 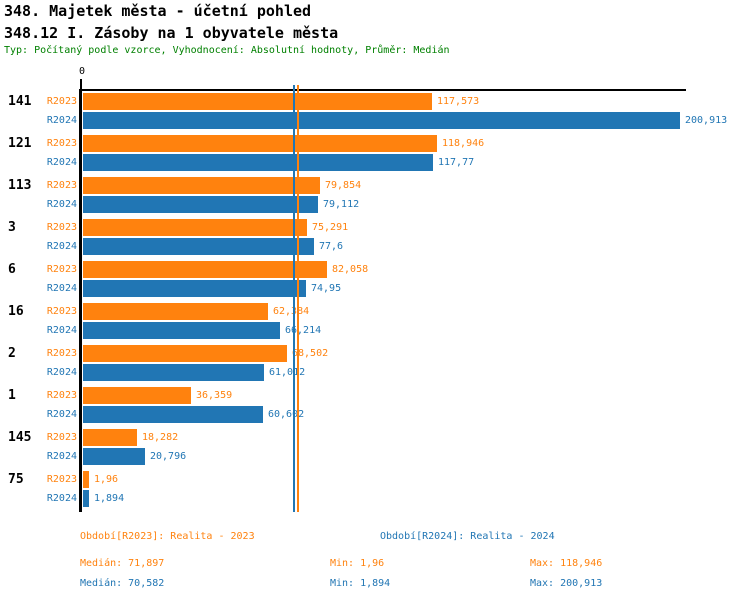 What do you see at coordinates (81, 84) in the screenshot?
I see `axis-tick-mark` at bounding box center [81, 84].